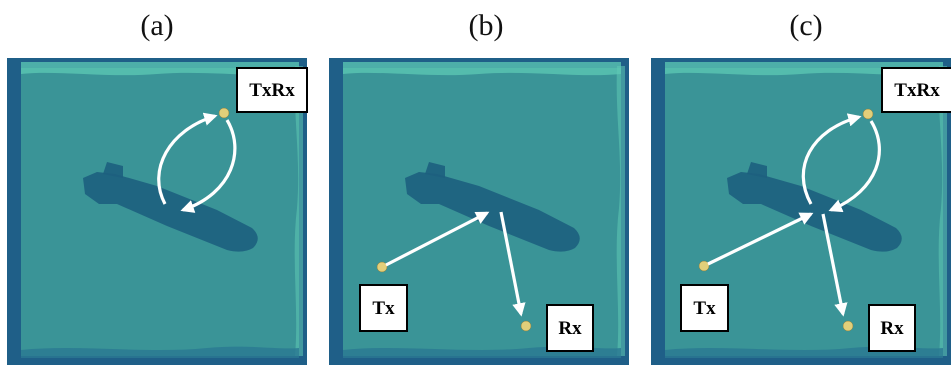 This screenshot has width=951, height=365. Describe the element at coordinates (806, 25) in the screenshot. I see `panel-c-title: (c)` at that location.